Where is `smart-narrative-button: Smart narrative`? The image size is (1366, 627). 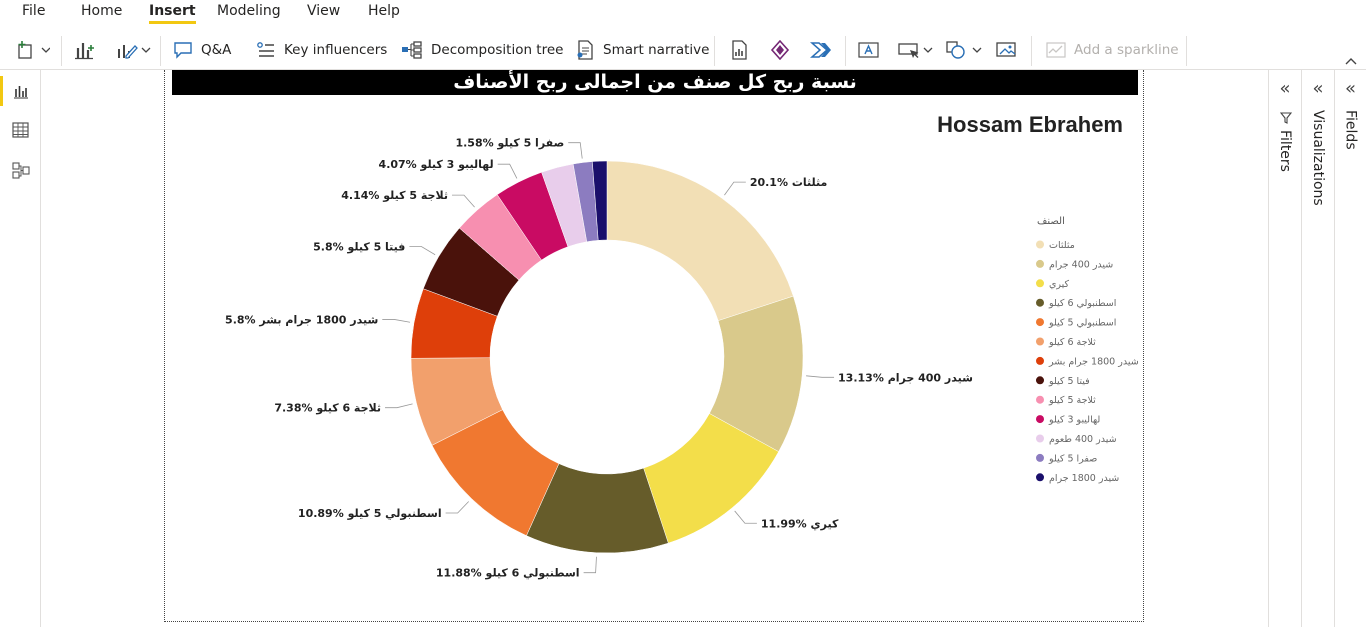 smart-narrative-button: Smart narrative is located at coordinates (642, 50).